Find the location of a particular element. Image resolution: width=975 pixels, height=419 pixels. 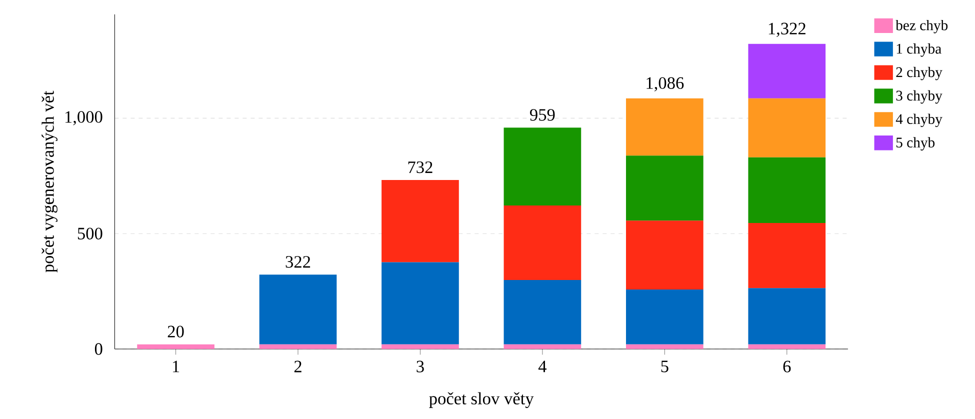

x-tick-label: 3 is located at coordinates (420, 366).